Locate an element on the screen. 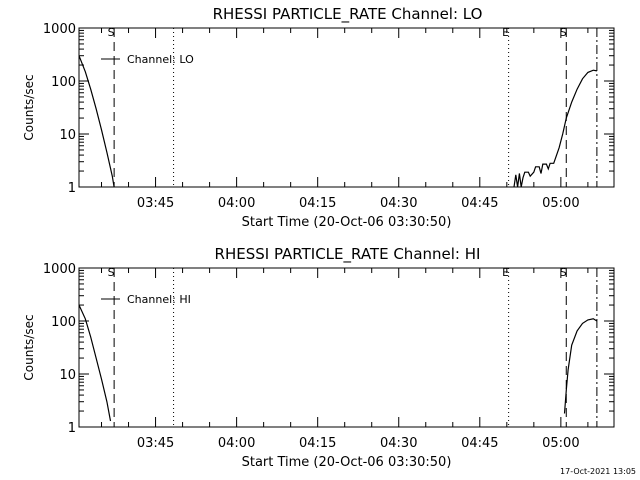 Image resolution: width=640 pixels, height=480 pixels. chart-legend: Channel: LO is located at coordinates (147, 59).